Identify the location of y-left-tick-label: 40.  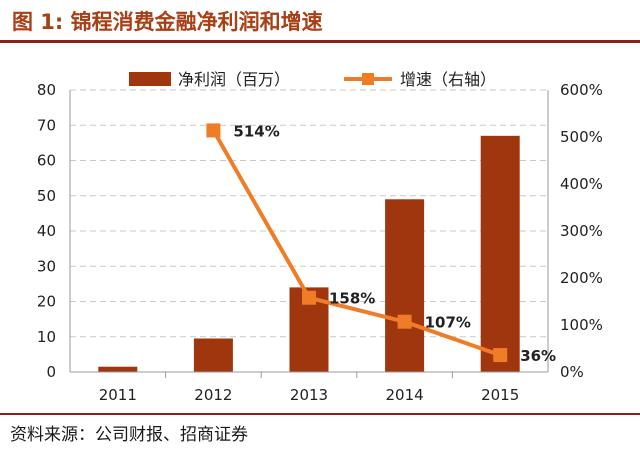
(46, 231).